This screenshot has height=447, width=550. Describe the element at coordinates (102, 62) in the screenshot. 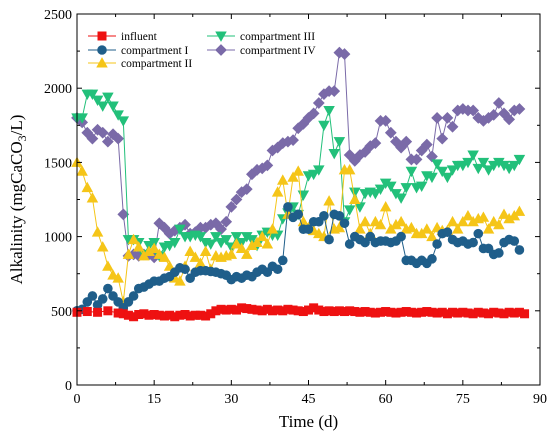

I see `legend-marker-compartment-ii` at that location.